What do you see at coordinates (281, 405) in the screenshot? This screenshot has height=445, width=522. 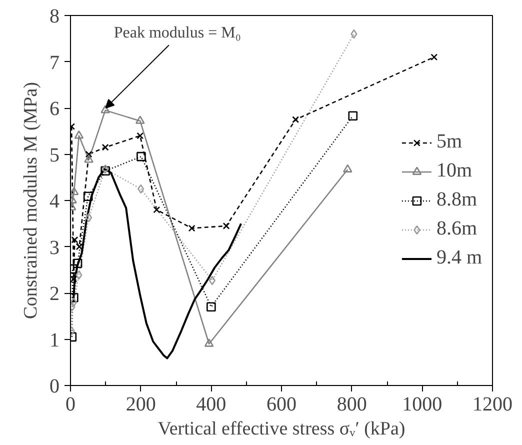 I see `x-tick-label: 600` at bounding box center [281, 405].